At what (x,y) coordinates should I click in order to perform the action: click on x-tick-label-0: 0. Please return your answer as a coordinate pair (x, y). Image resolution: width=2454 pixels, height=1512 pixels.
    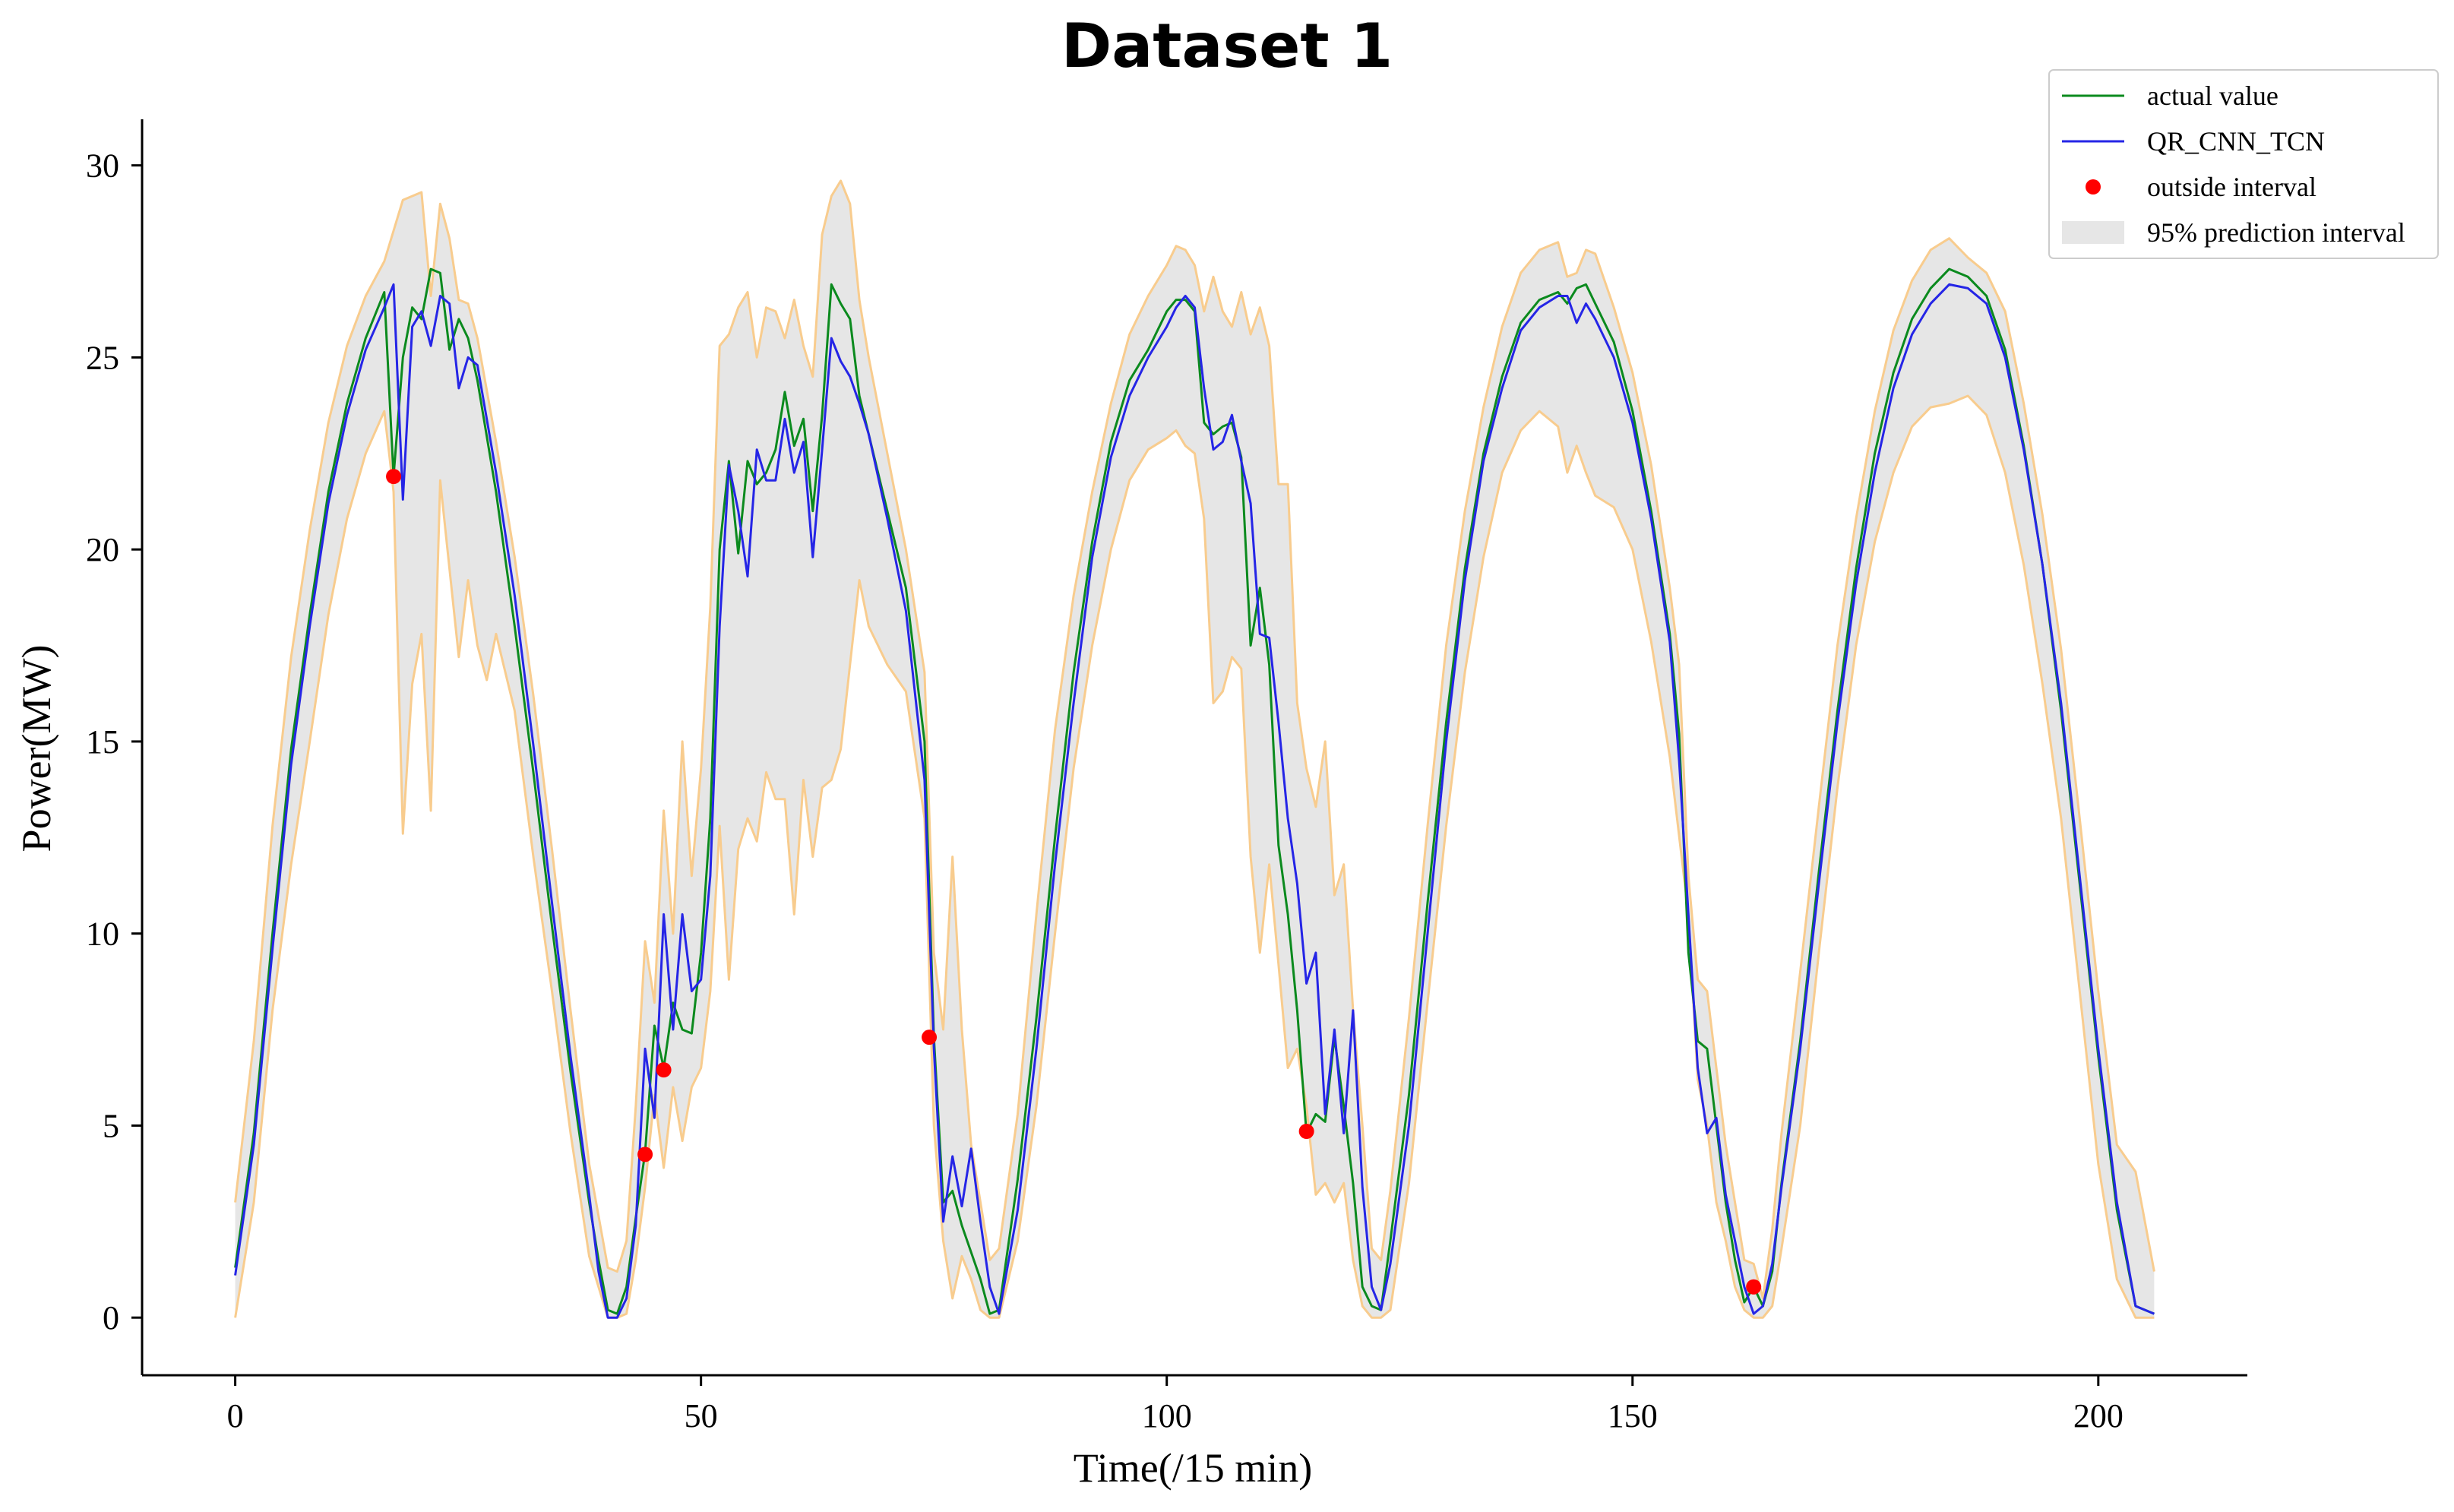
    Looking at the image, I should click on (235, 1416).